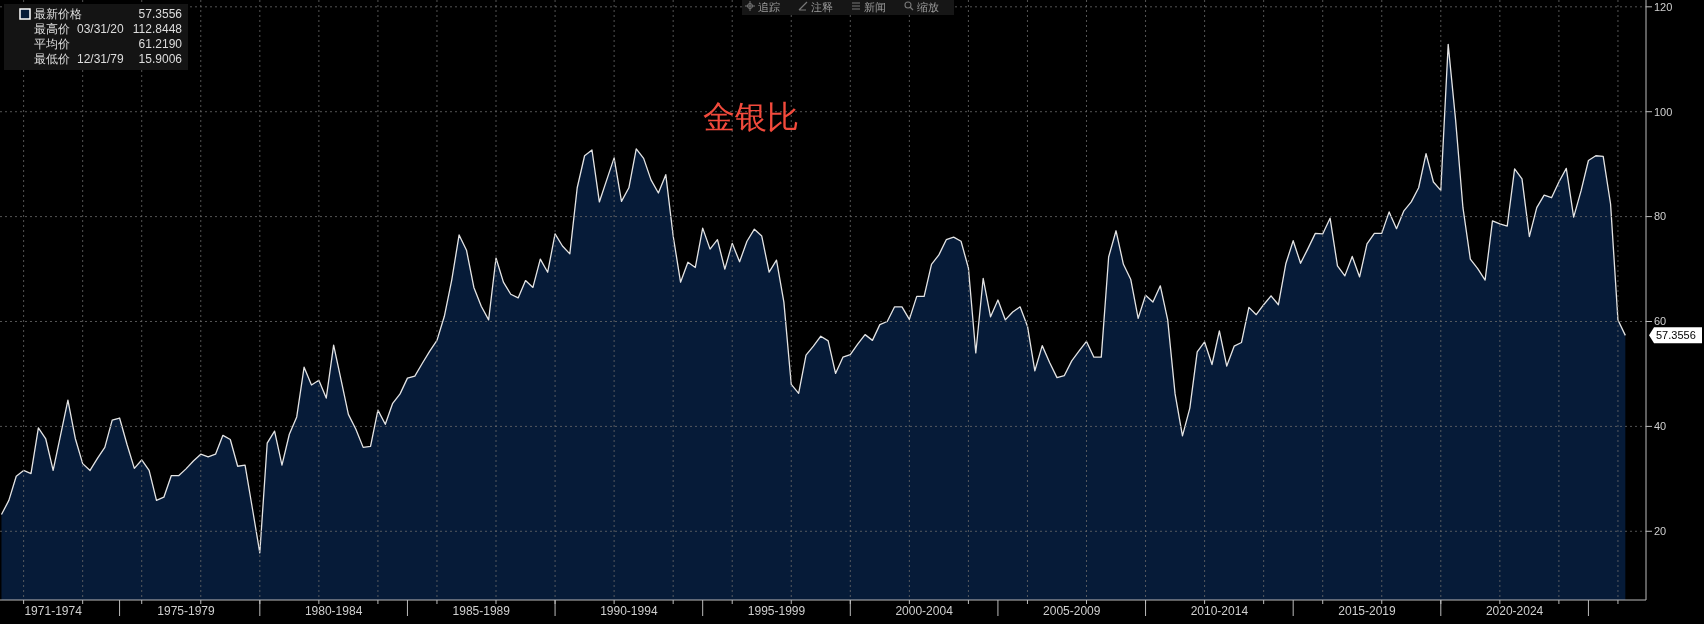 Image resolution: width=1704 pixels, height=624 pixels. What do you see at coordinates (928, 6) in the screenshot?
I see `annotation: 缩放` at bounding box center [928, 6].